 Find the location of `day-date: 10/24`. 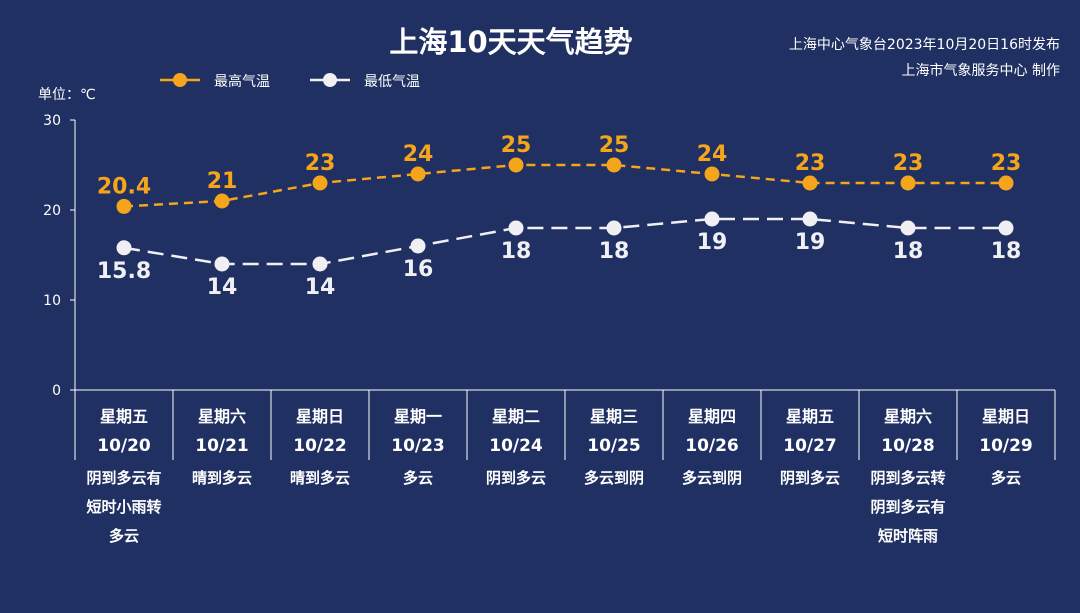

day-date: 10/24 is located at coordinates (516, 446).